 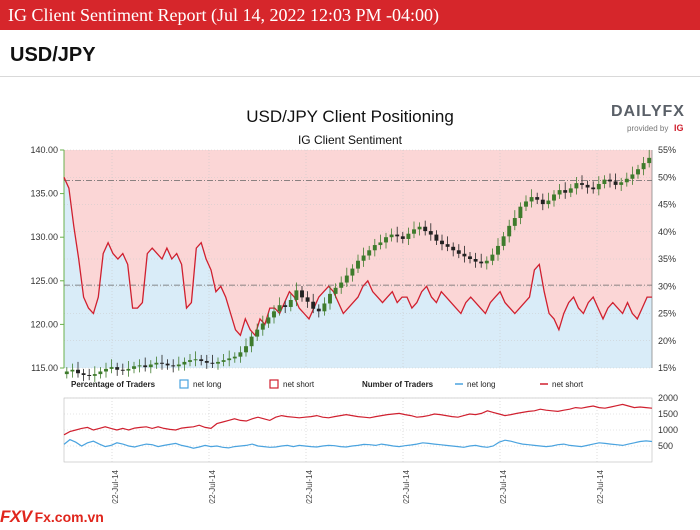 I want to click on dailyfx-logo-text: DAILYFX, so click(x=648, y=111).